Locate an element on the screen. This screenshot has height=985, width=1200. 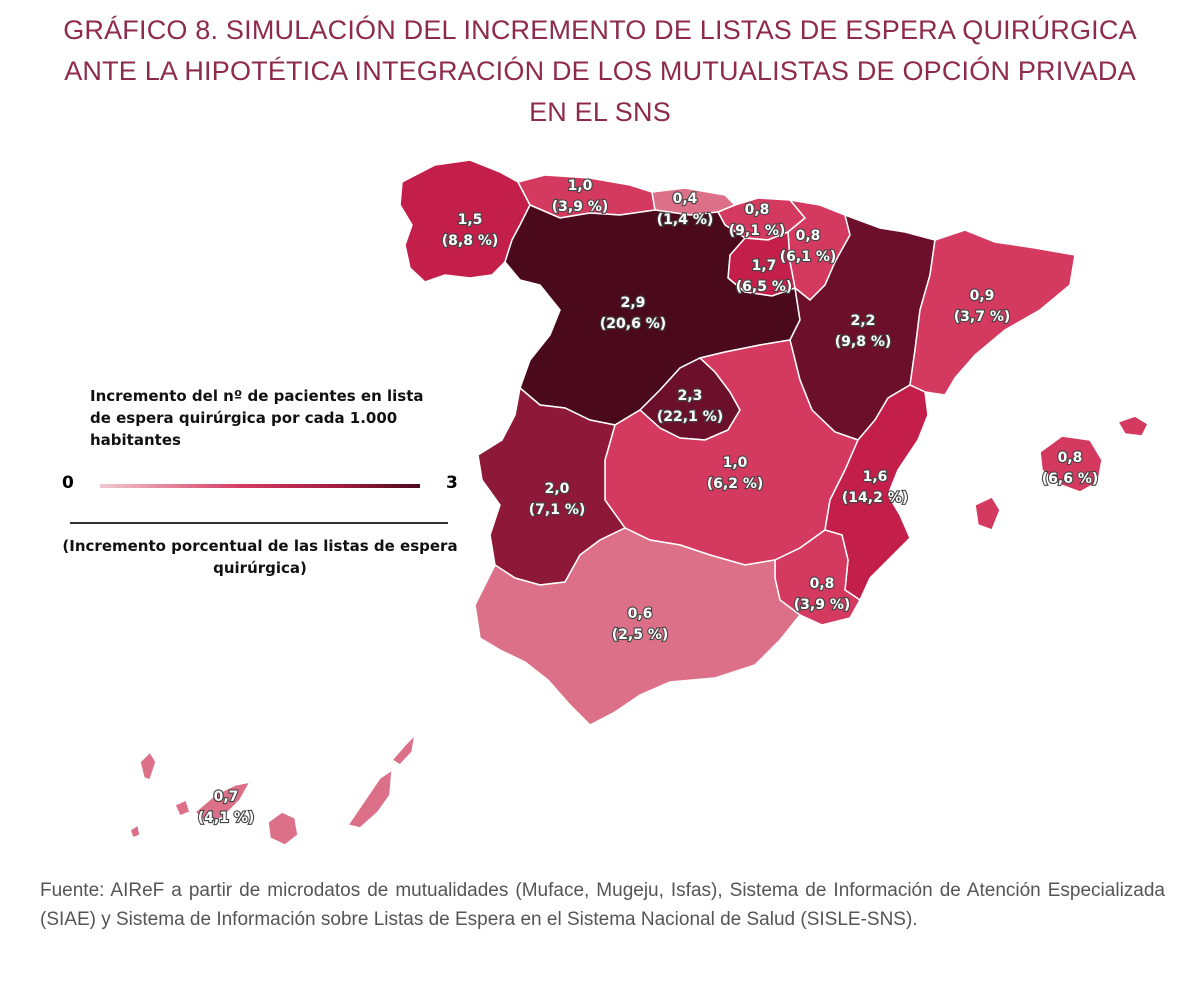
legend-scale-min: 0 is located at coordinates (68, 483).